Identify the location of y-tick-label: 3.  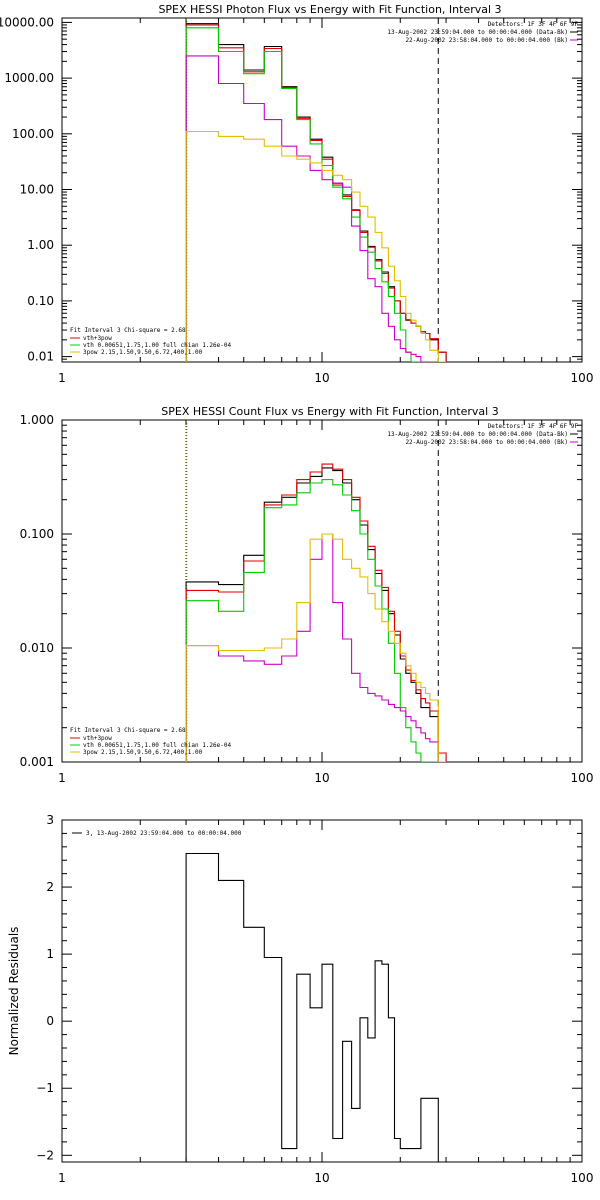
(50, 820).